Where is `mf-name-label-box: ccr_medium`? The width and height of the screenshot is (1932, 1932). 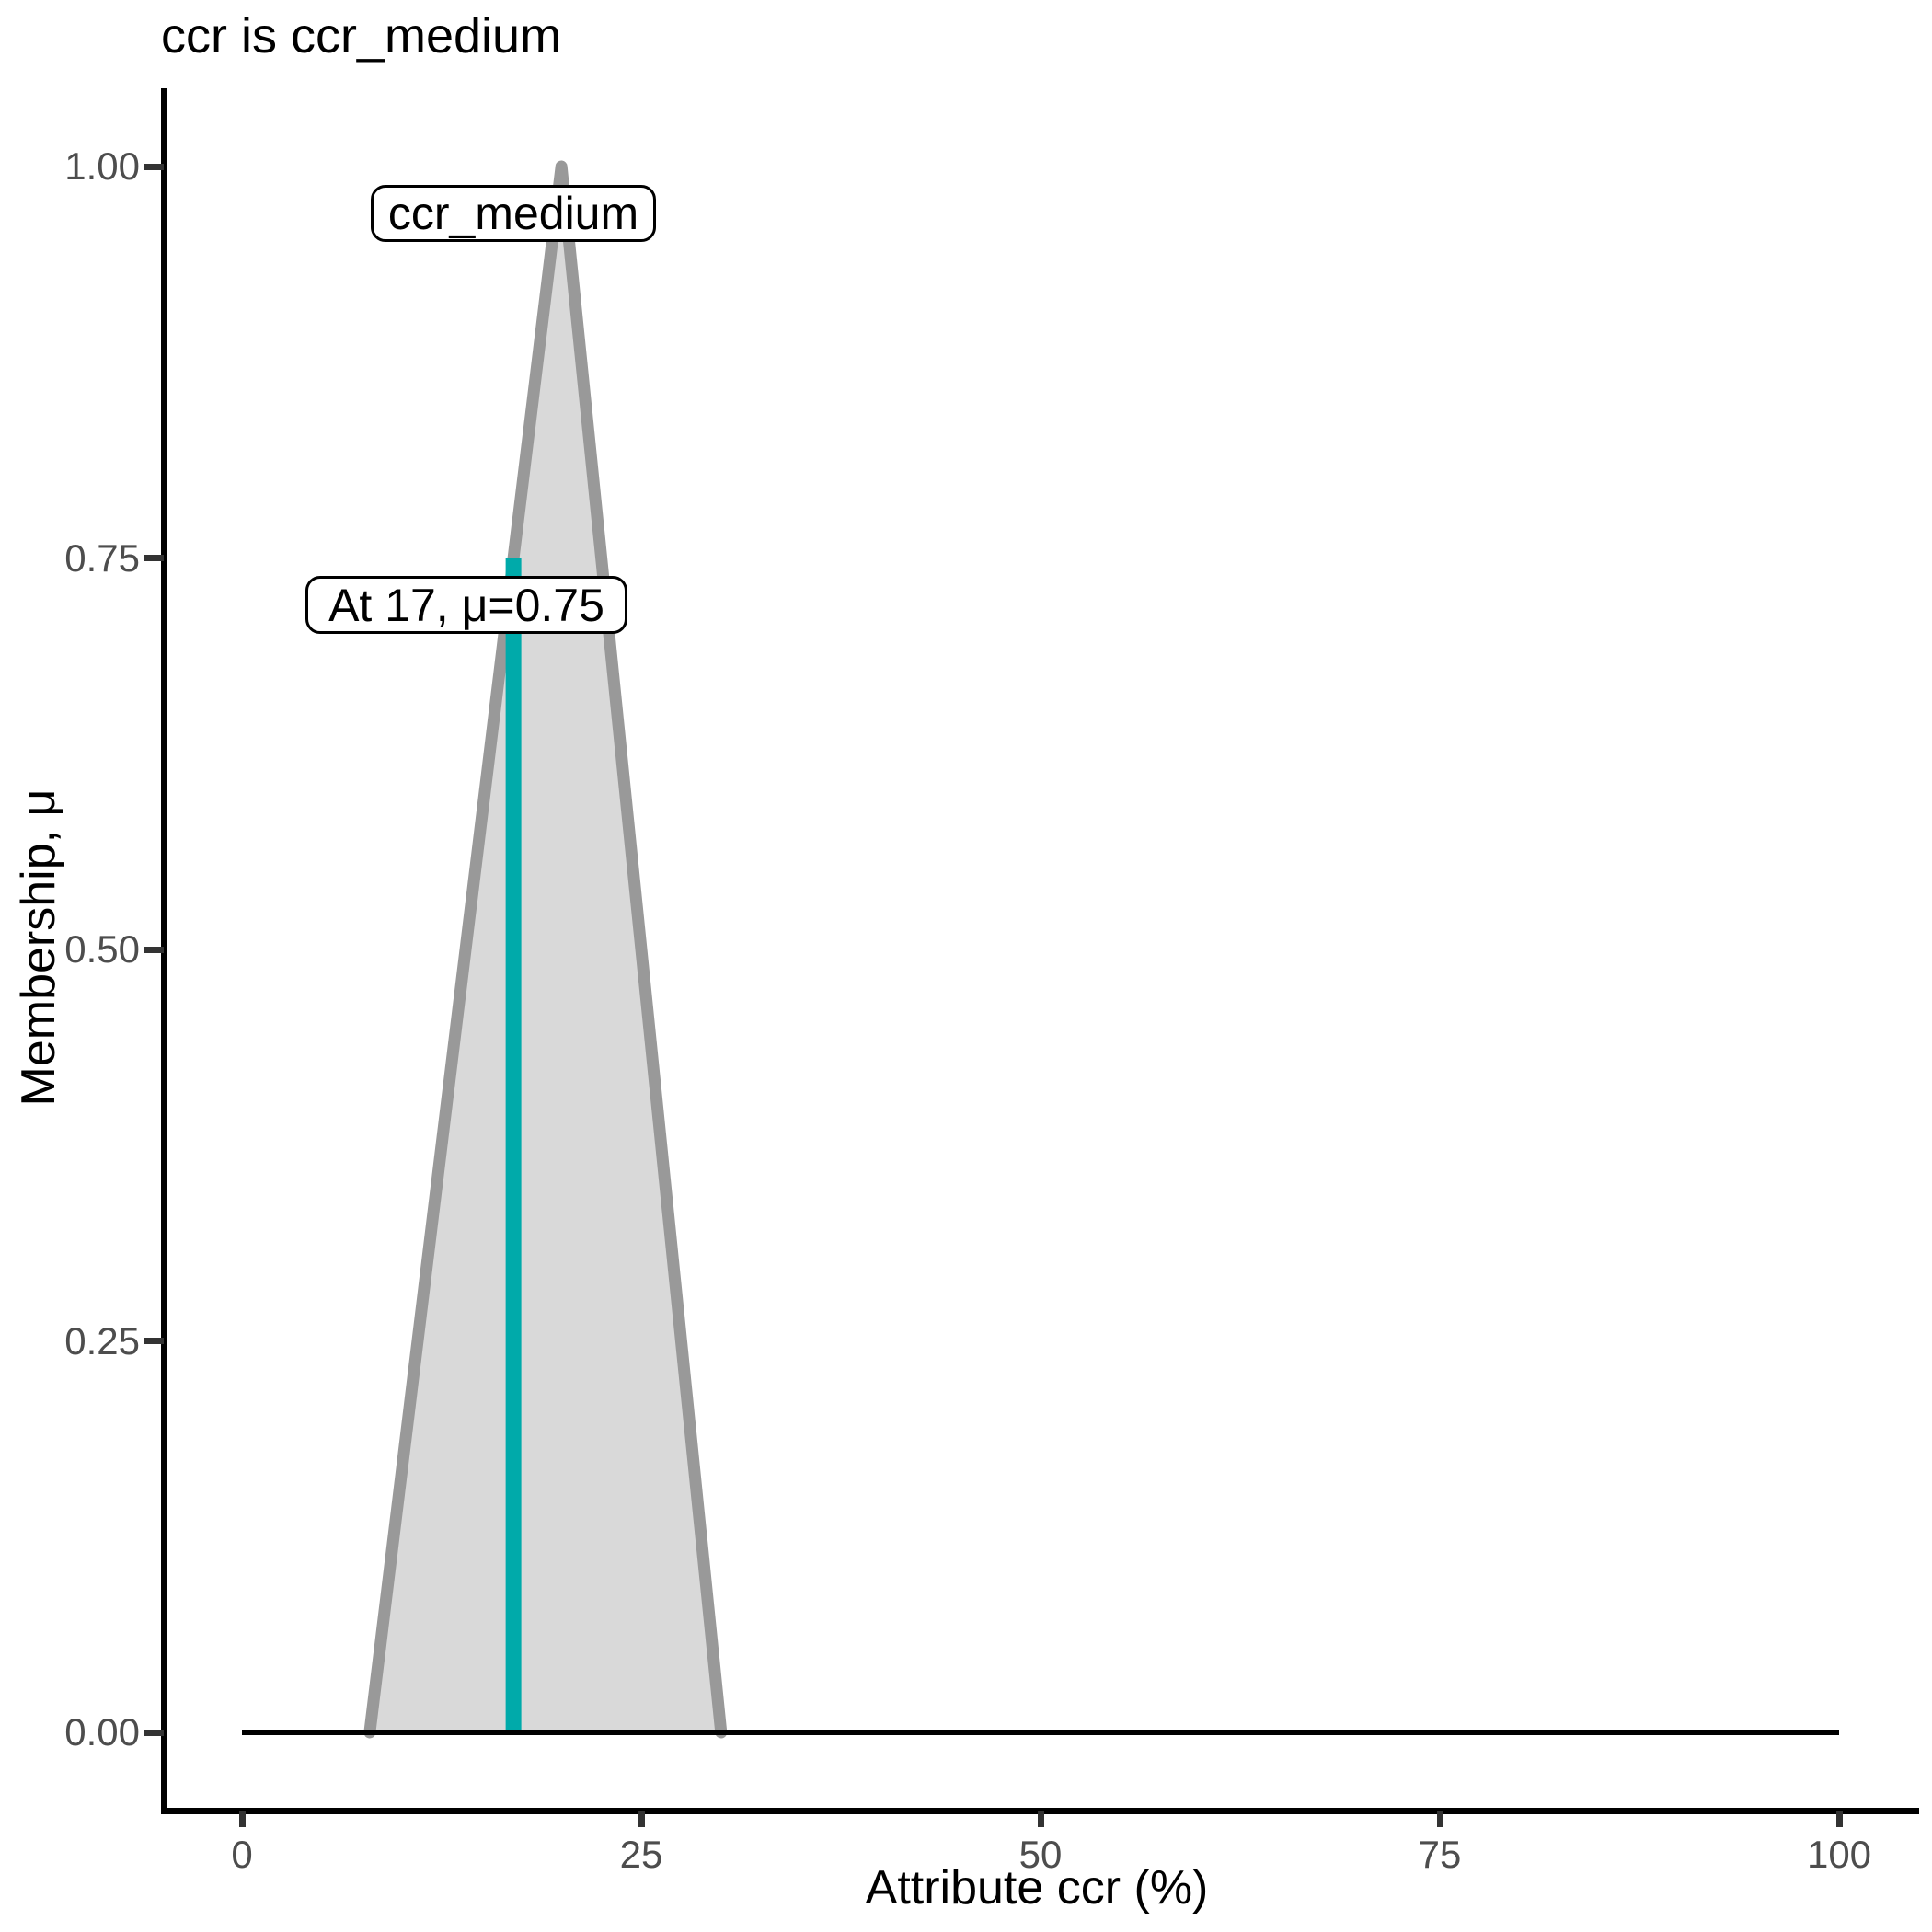
mf-name-label-box: ccr_medium is located at coordinates (513, 213).